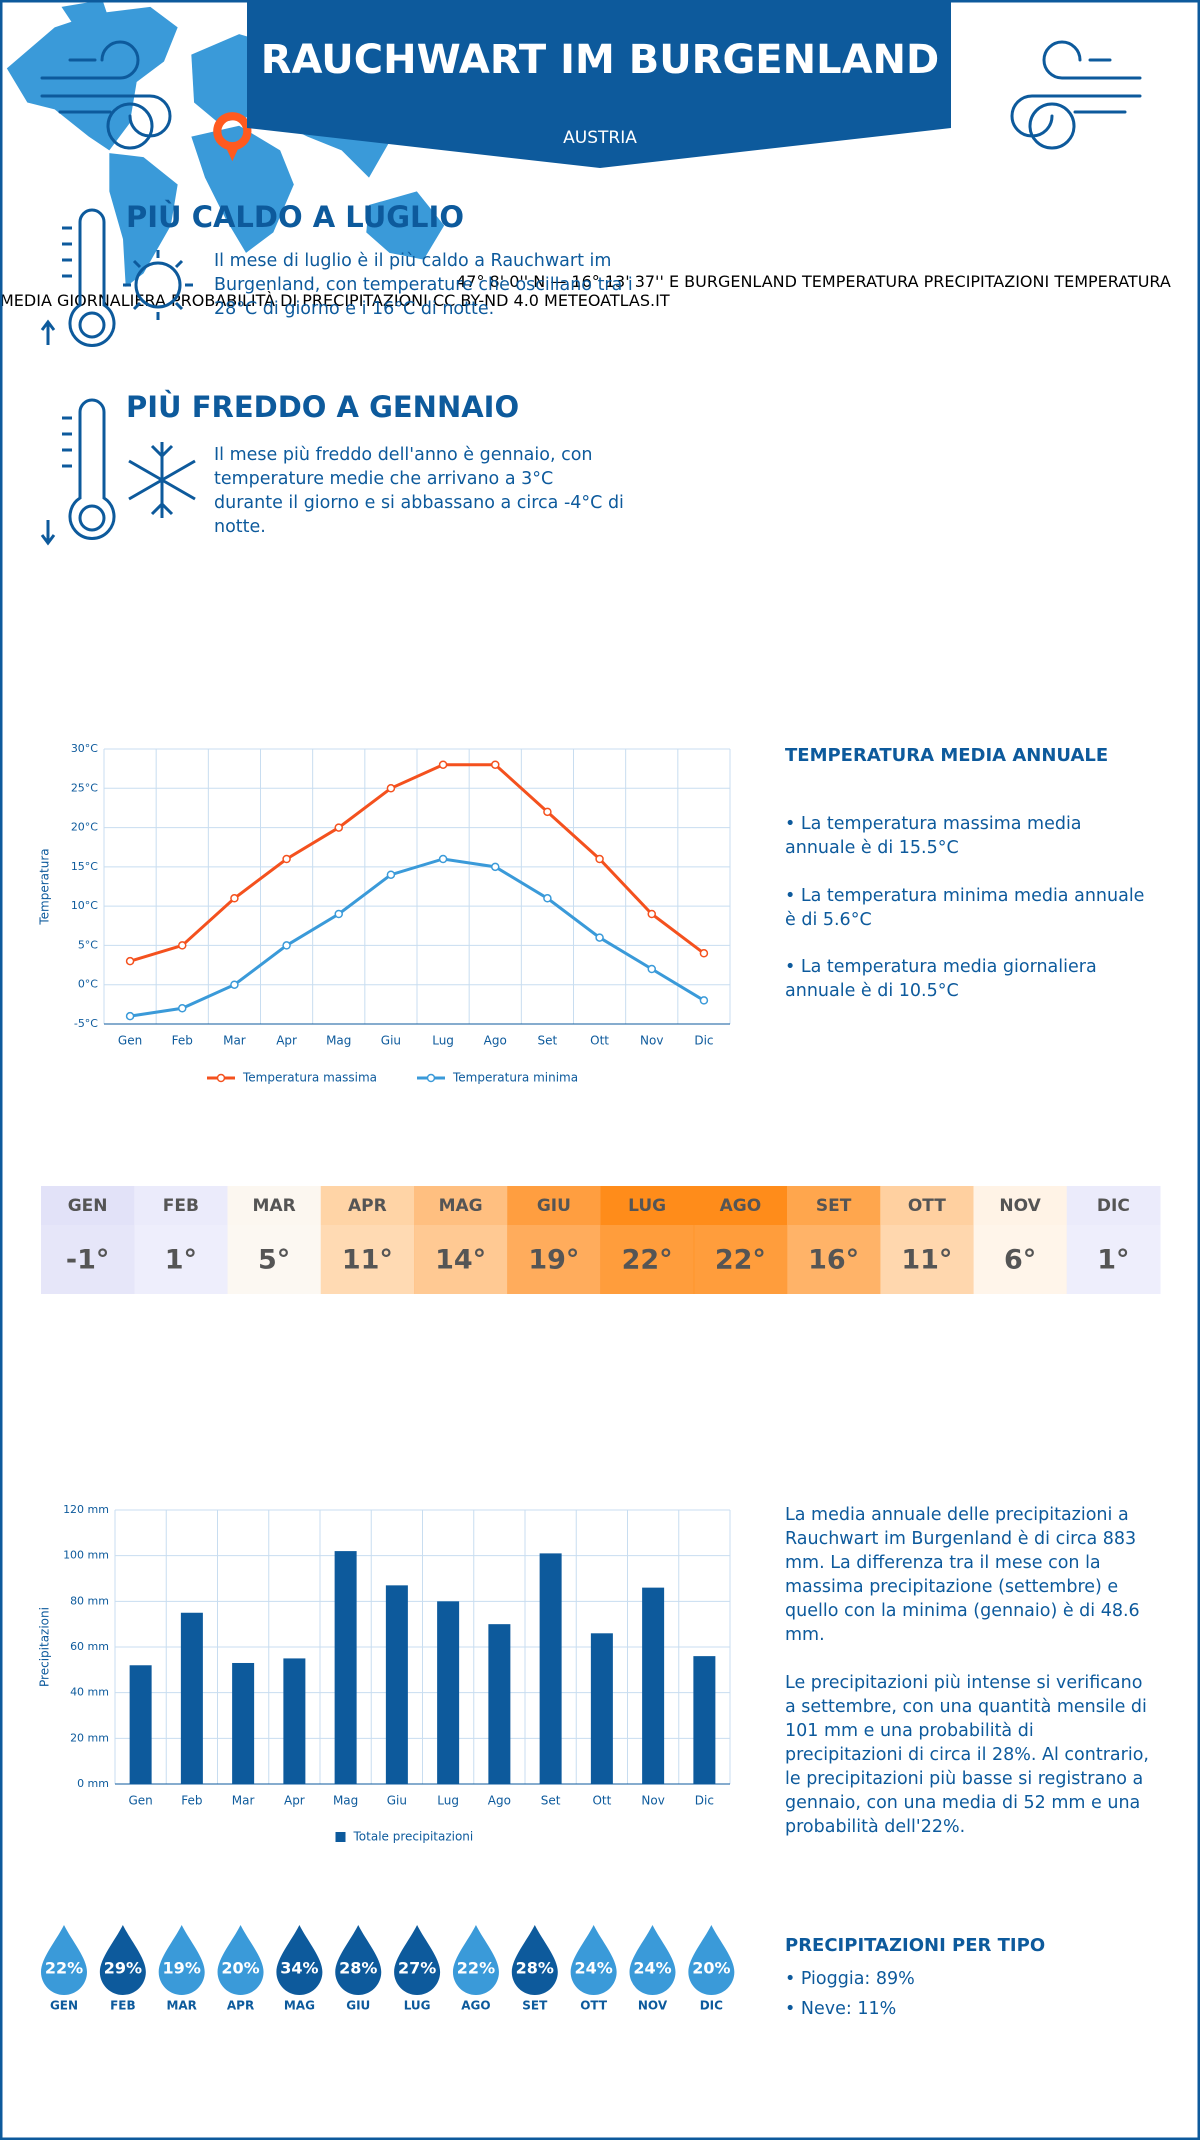 The image size is (1200, 2140). Describe the element at coordinates (834, 1206) in the screenshot. I see `daily-month: SET` at that location.